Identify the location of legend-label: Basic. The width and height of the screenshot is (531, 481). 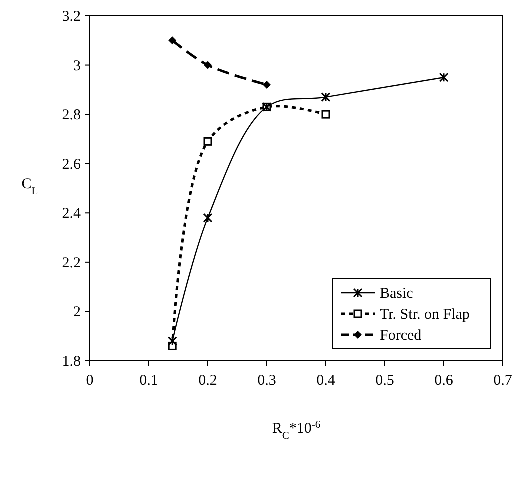
(397, 294).